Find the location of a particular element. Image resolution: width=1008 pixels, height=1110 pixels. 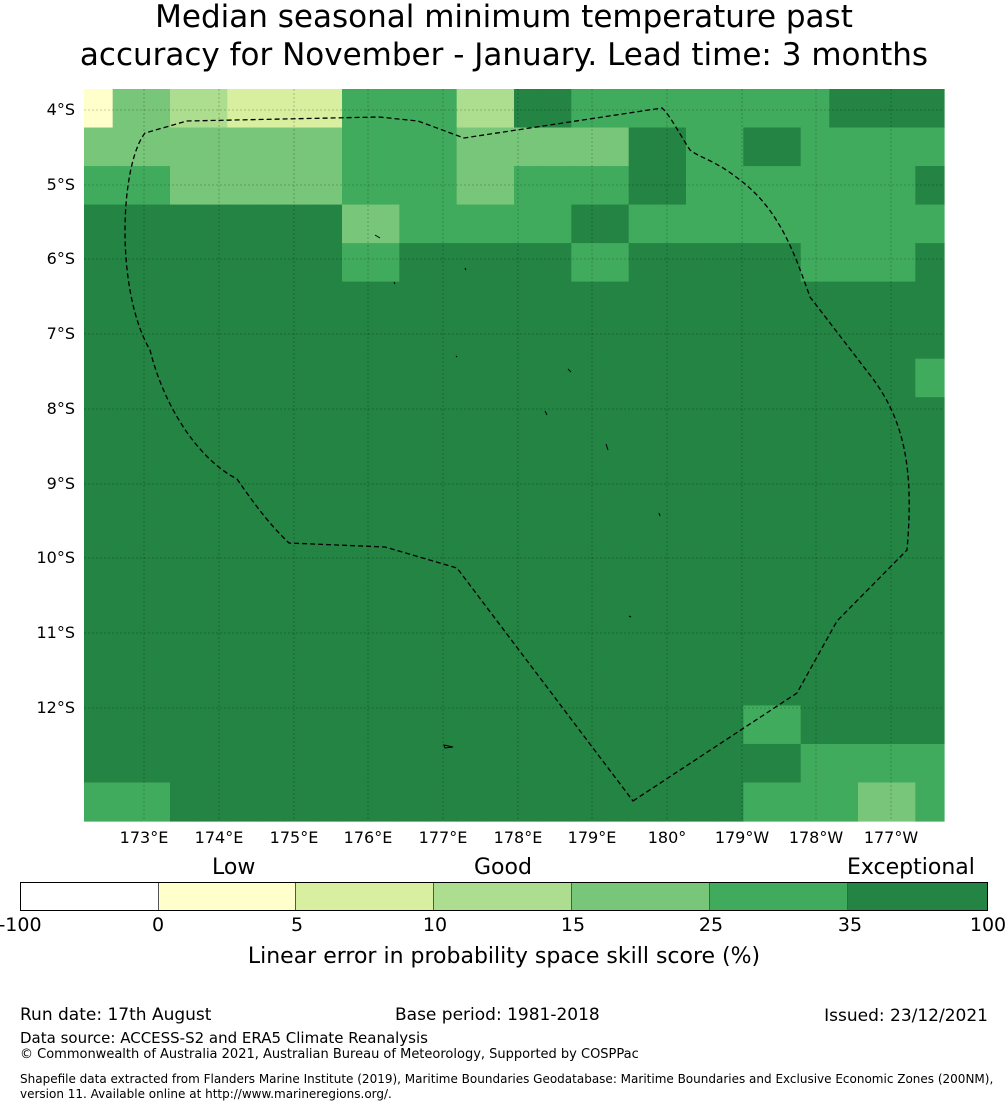

longitude-label: 173°E is located at coordinates (144, 837).